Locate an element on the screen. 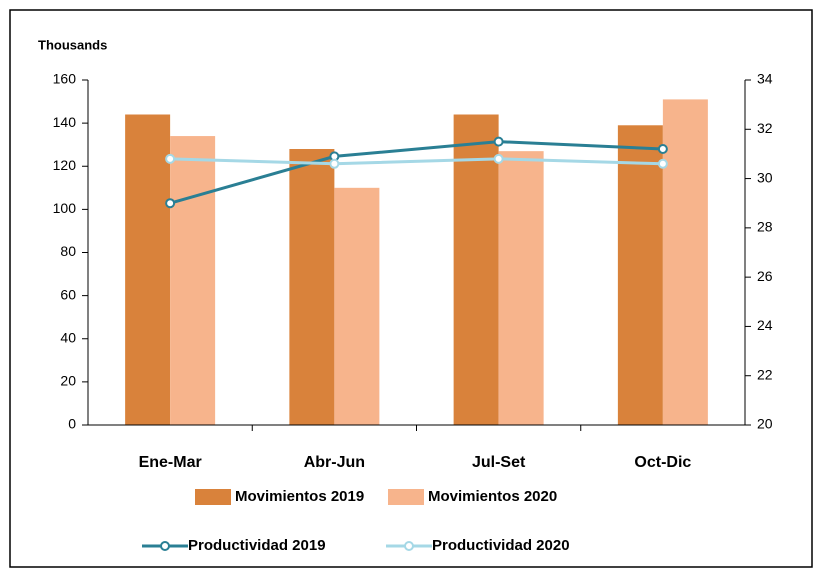 The height and width of the screenshot is (577, 825). x-tick-label: Ene-Mar is located at coordinates (170, 462).